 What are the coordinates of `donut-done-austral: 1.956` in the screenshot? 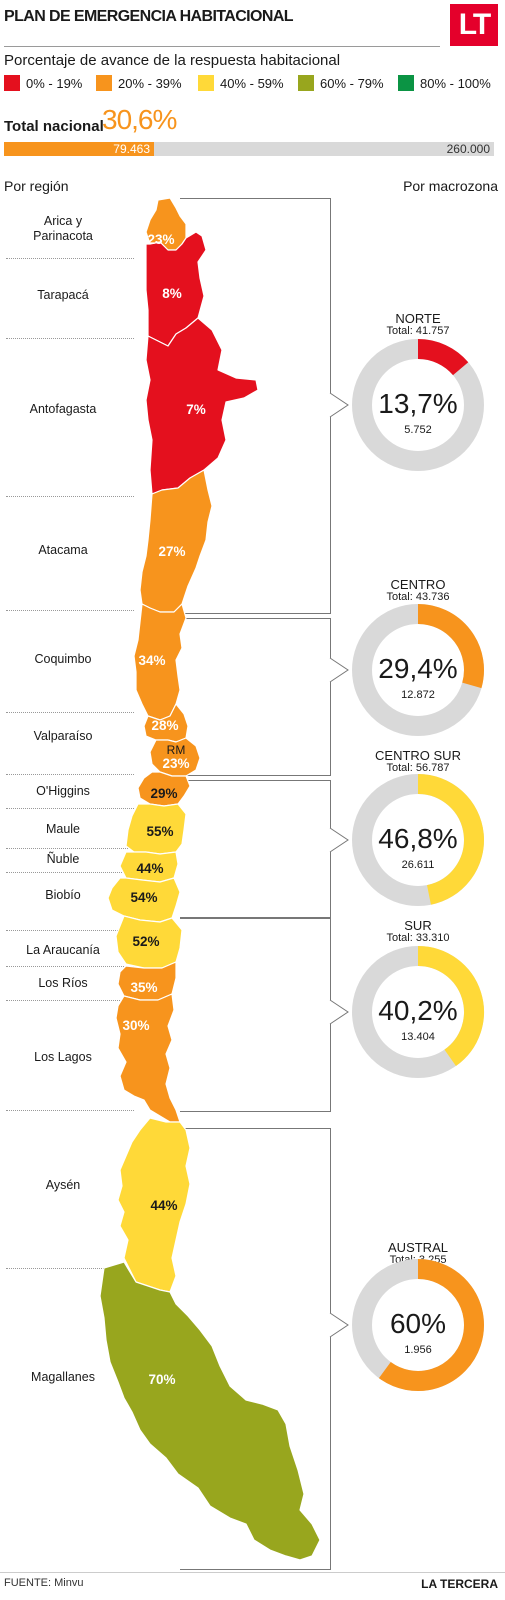 It's located at (418, 1350).